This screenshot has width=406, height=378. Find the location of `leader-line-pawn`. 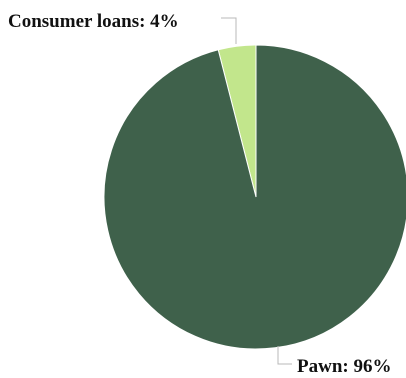

leader-line-pawn is located at coordinates (284, 355).